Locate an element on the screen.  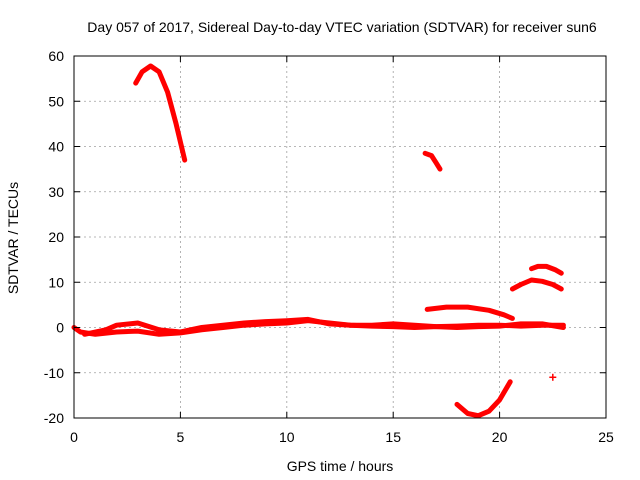
series-secondary-near-zero is located at coordinates (324, 326).